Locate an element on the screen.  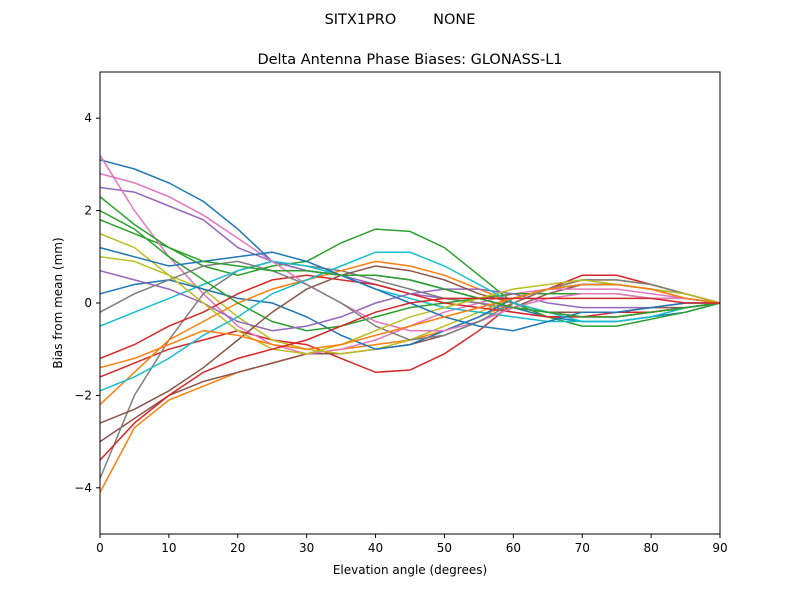
x-tick-label: 40 is located at coordinates (375, 548).